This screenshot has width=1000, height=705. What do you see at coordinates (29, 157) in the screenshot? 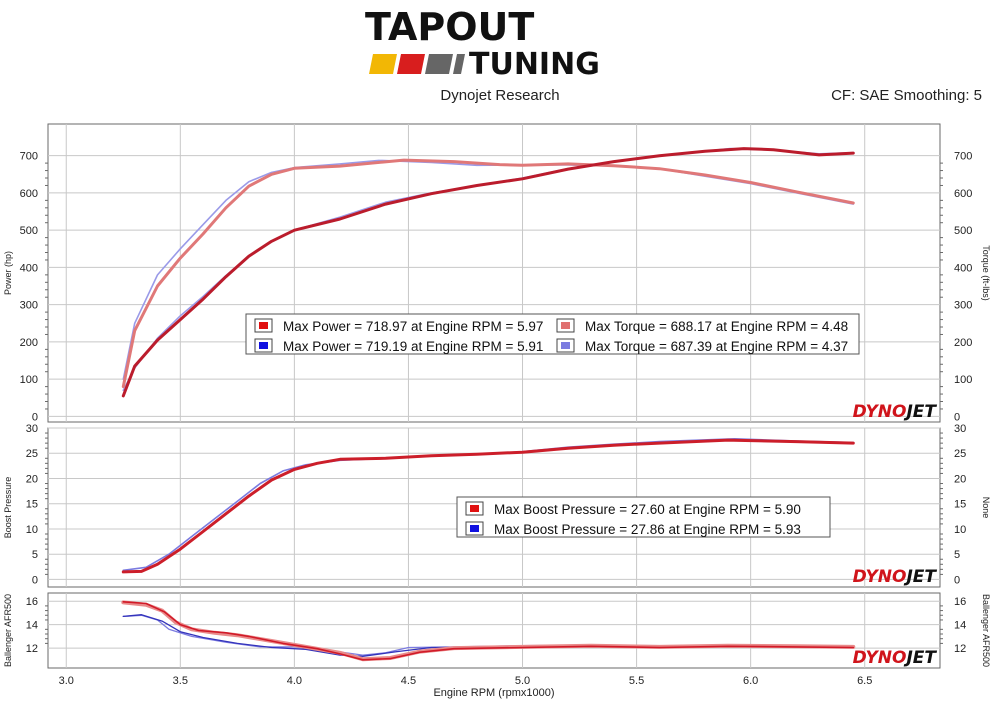
I see `y-tick-label-left: 700` at bounding box center [29, 157].